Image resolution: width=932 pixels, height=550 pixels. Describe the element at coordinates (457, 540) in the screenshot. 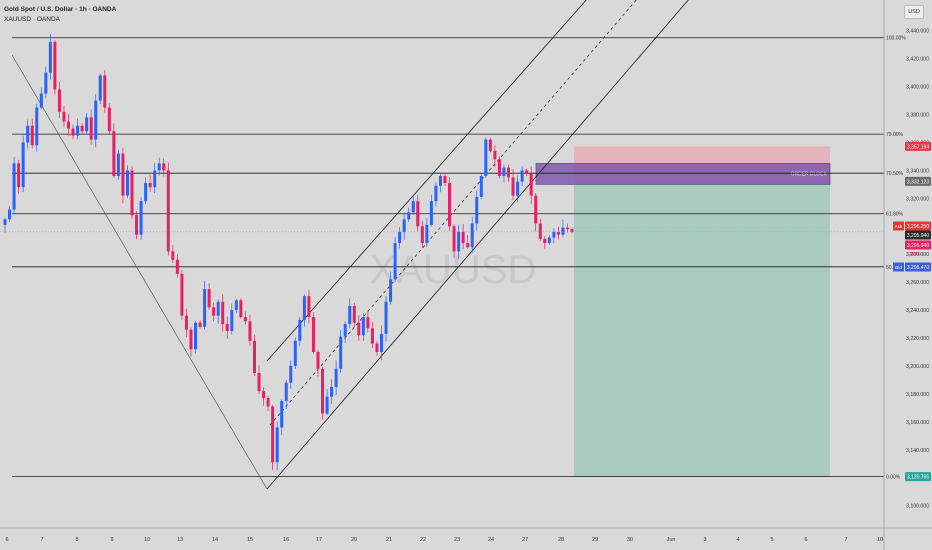

I see `x-tick-label: 23` at that location.